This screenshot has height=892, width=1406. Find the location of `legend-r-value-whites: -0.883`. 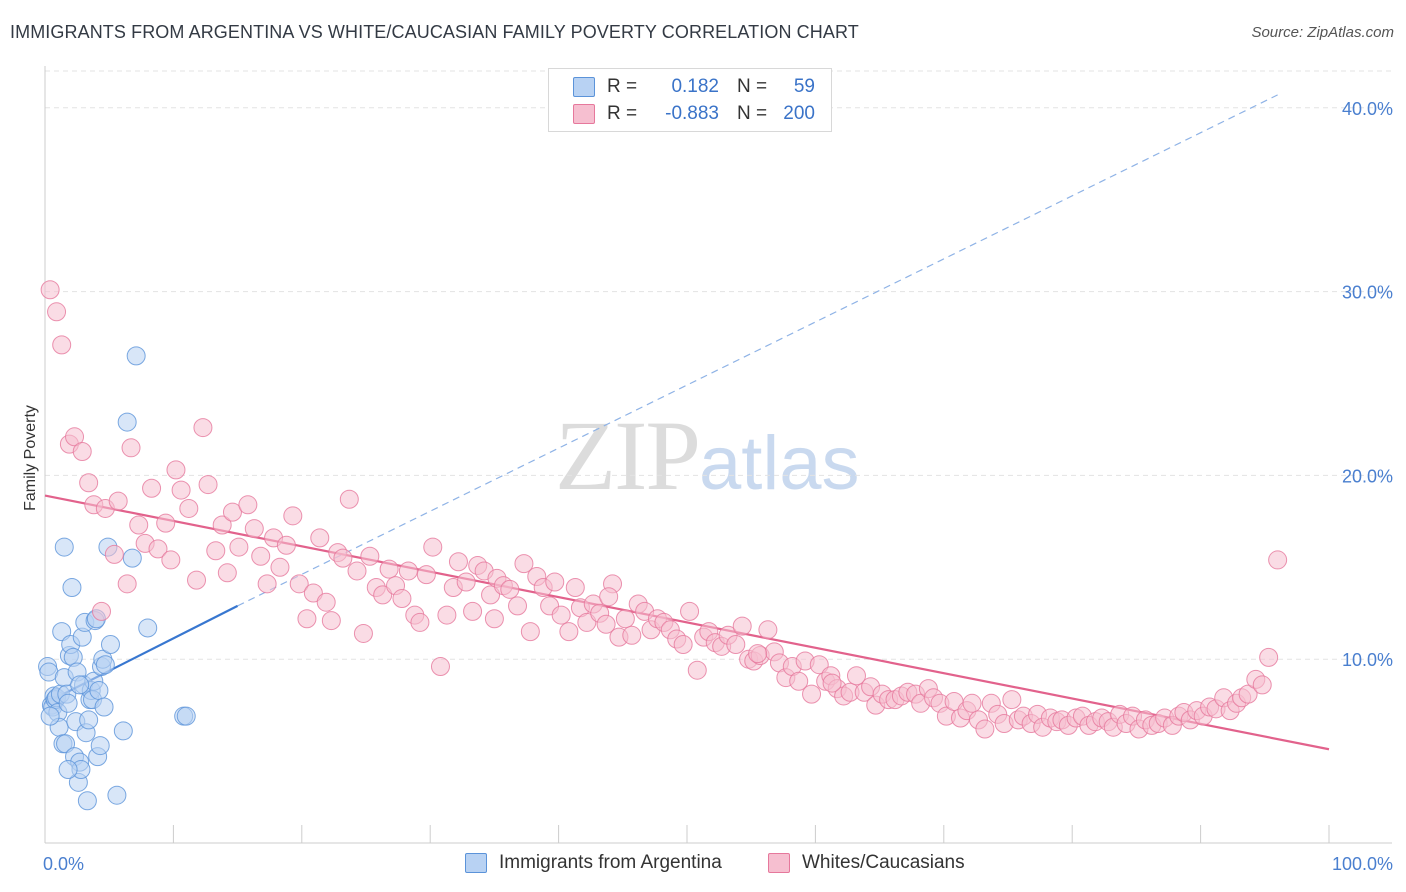

legend-r-value-whites: -0.883 is located at coordinates (692, 113).